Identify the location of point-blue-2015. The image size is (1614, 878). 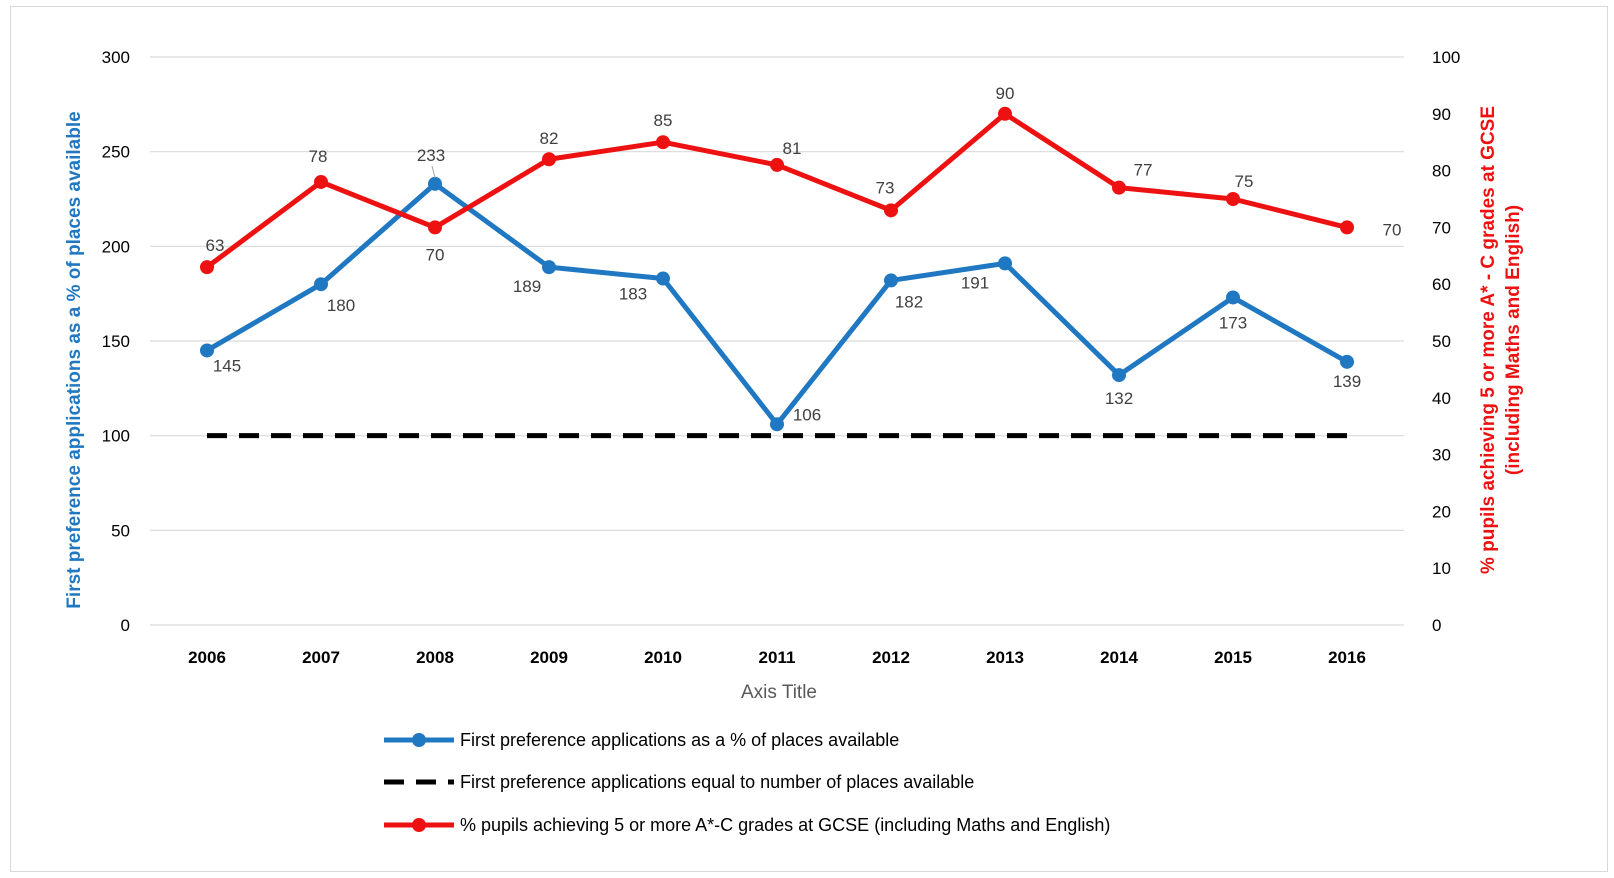
(1233, 297).